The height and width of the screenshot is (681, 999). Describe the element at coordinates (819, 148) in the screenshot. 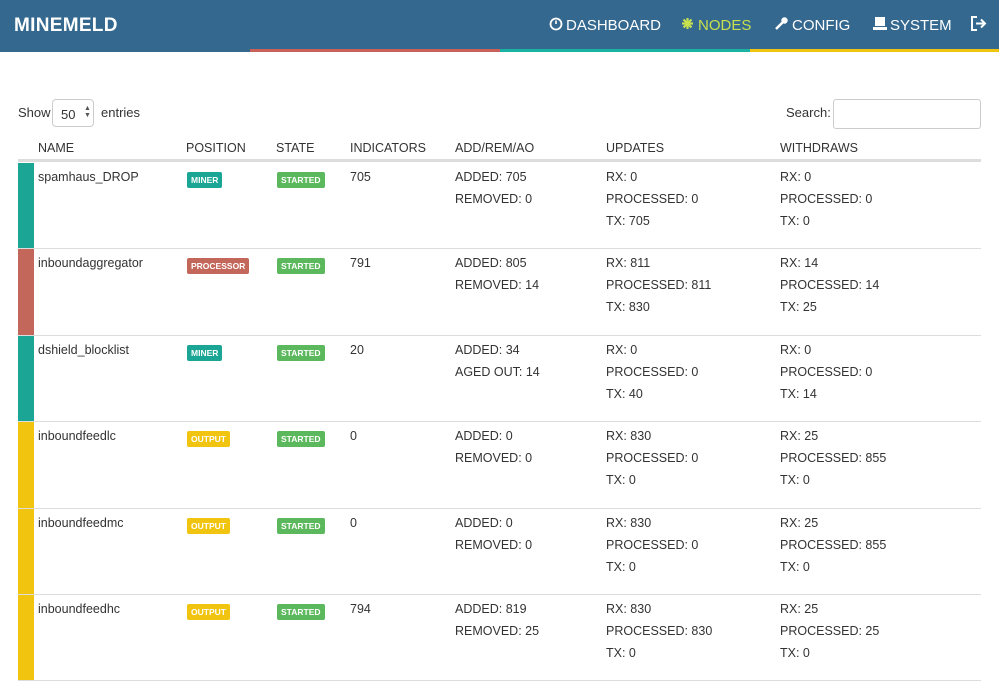

I see `column-header: WITHDRAWS` at that location.